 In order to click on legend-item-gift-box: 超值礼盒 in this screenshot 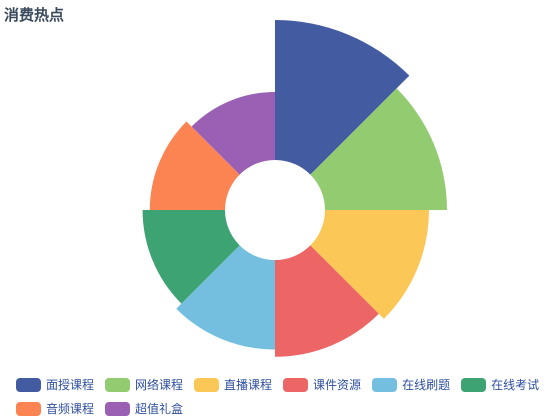, I will do `click(144, 408)`.